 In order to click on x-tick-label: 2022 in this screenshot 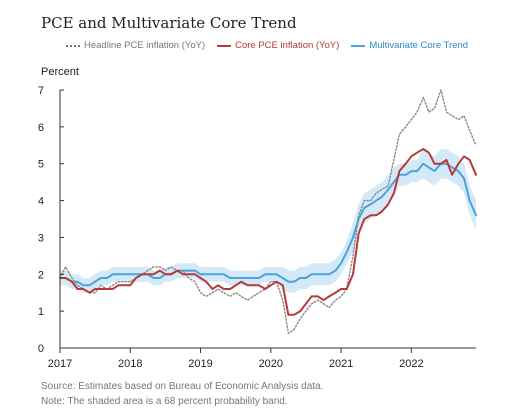, I will do `click(411, 364)`.